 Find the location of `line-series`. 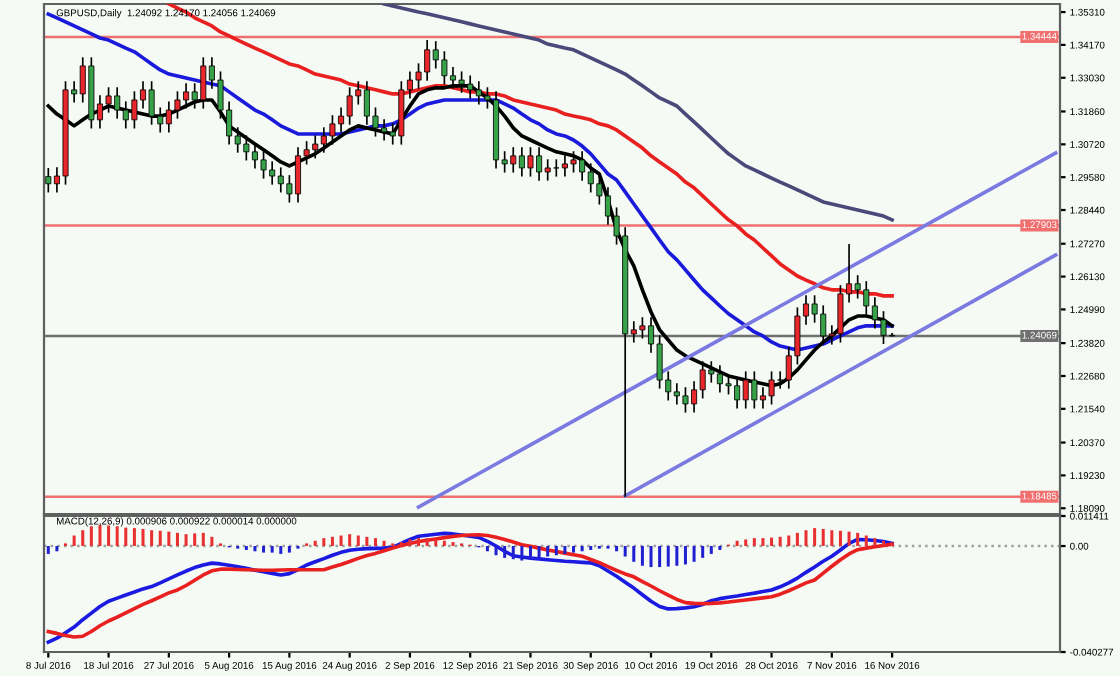

line-series is located at coordinates (638, 113).